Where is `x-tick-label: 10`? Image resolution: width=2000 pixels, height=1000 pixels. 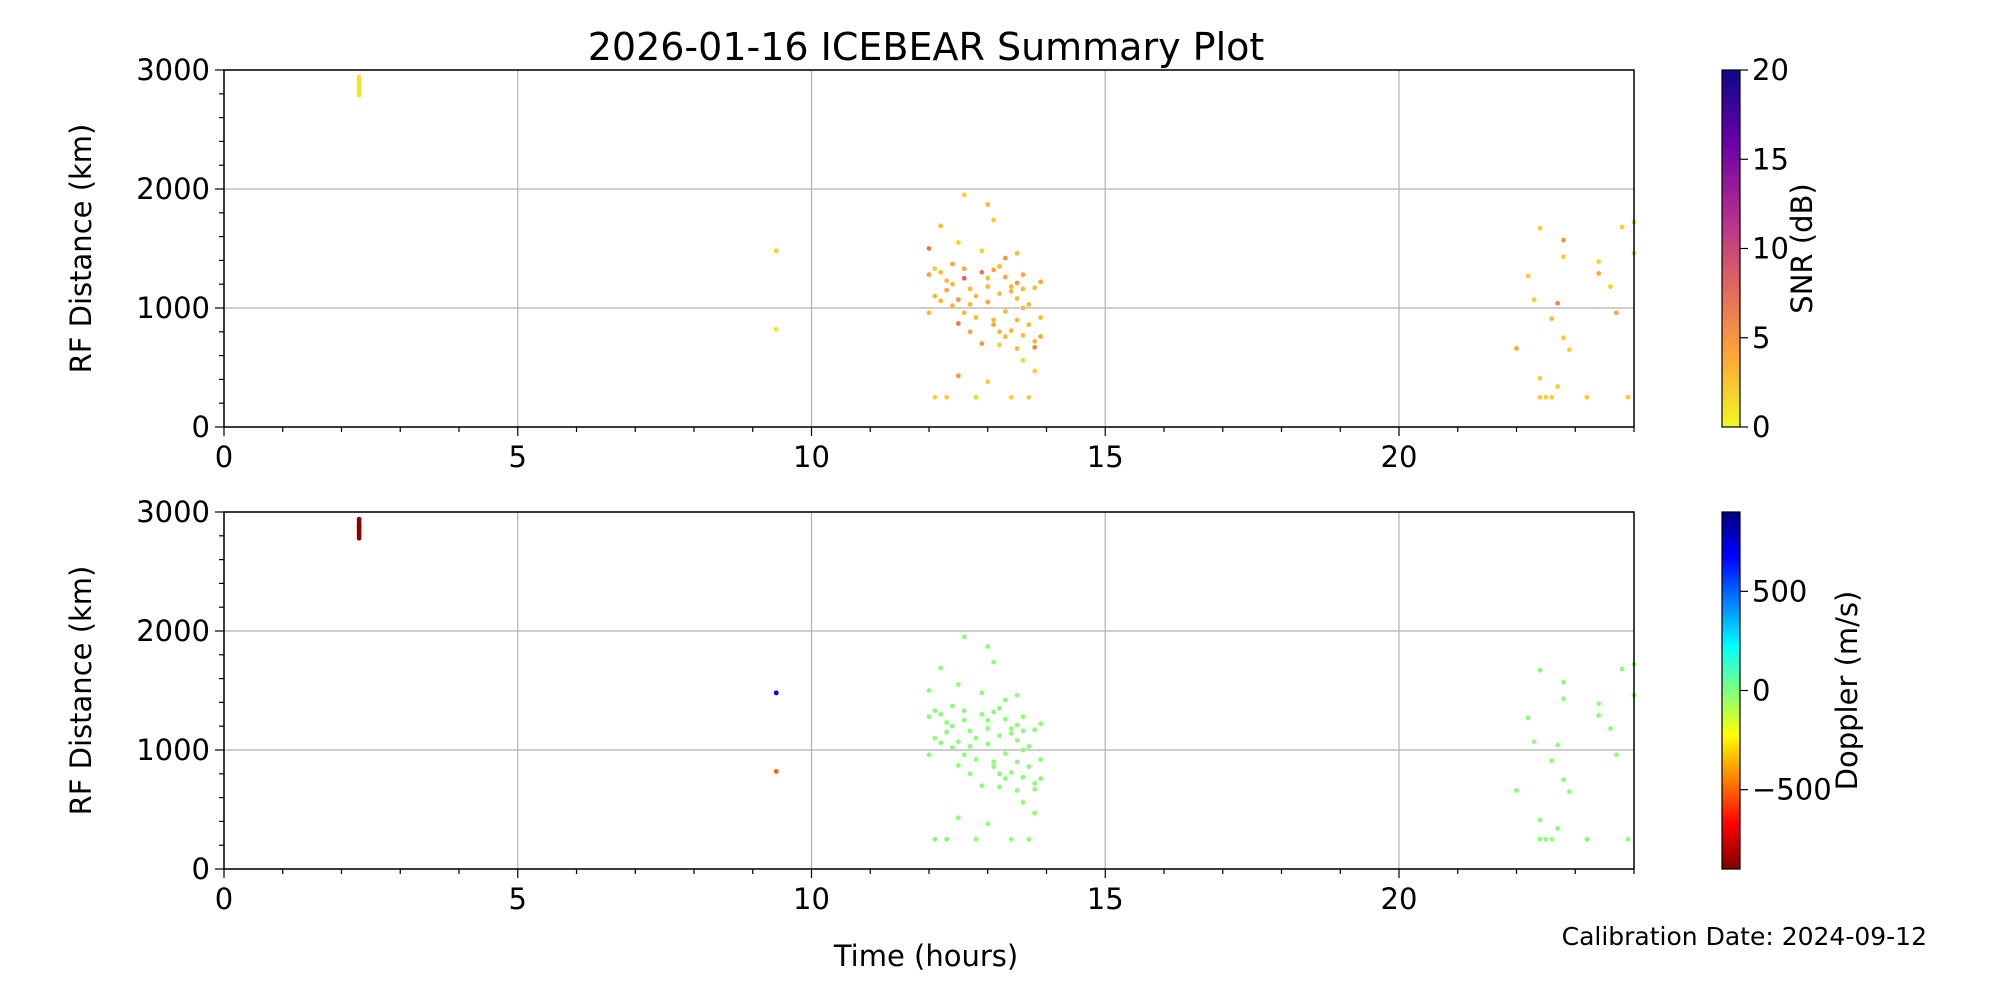 x-tick-label: 10 is located at coordinates (811, 457).